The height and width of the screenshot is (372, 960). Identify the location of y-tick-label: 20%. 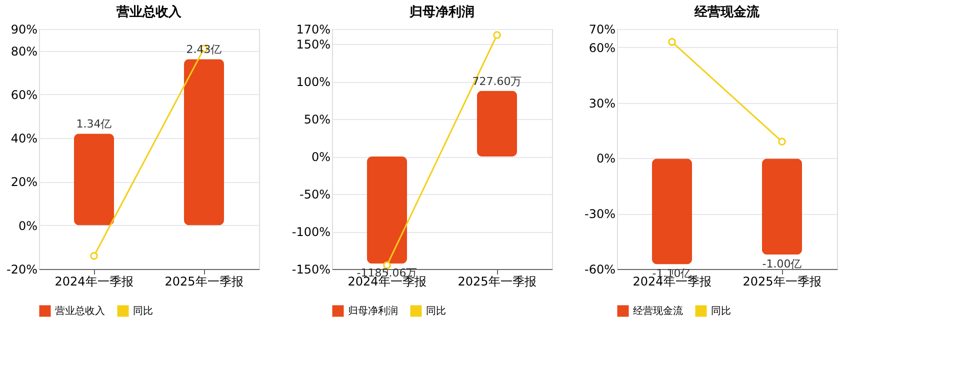
(24, 182).